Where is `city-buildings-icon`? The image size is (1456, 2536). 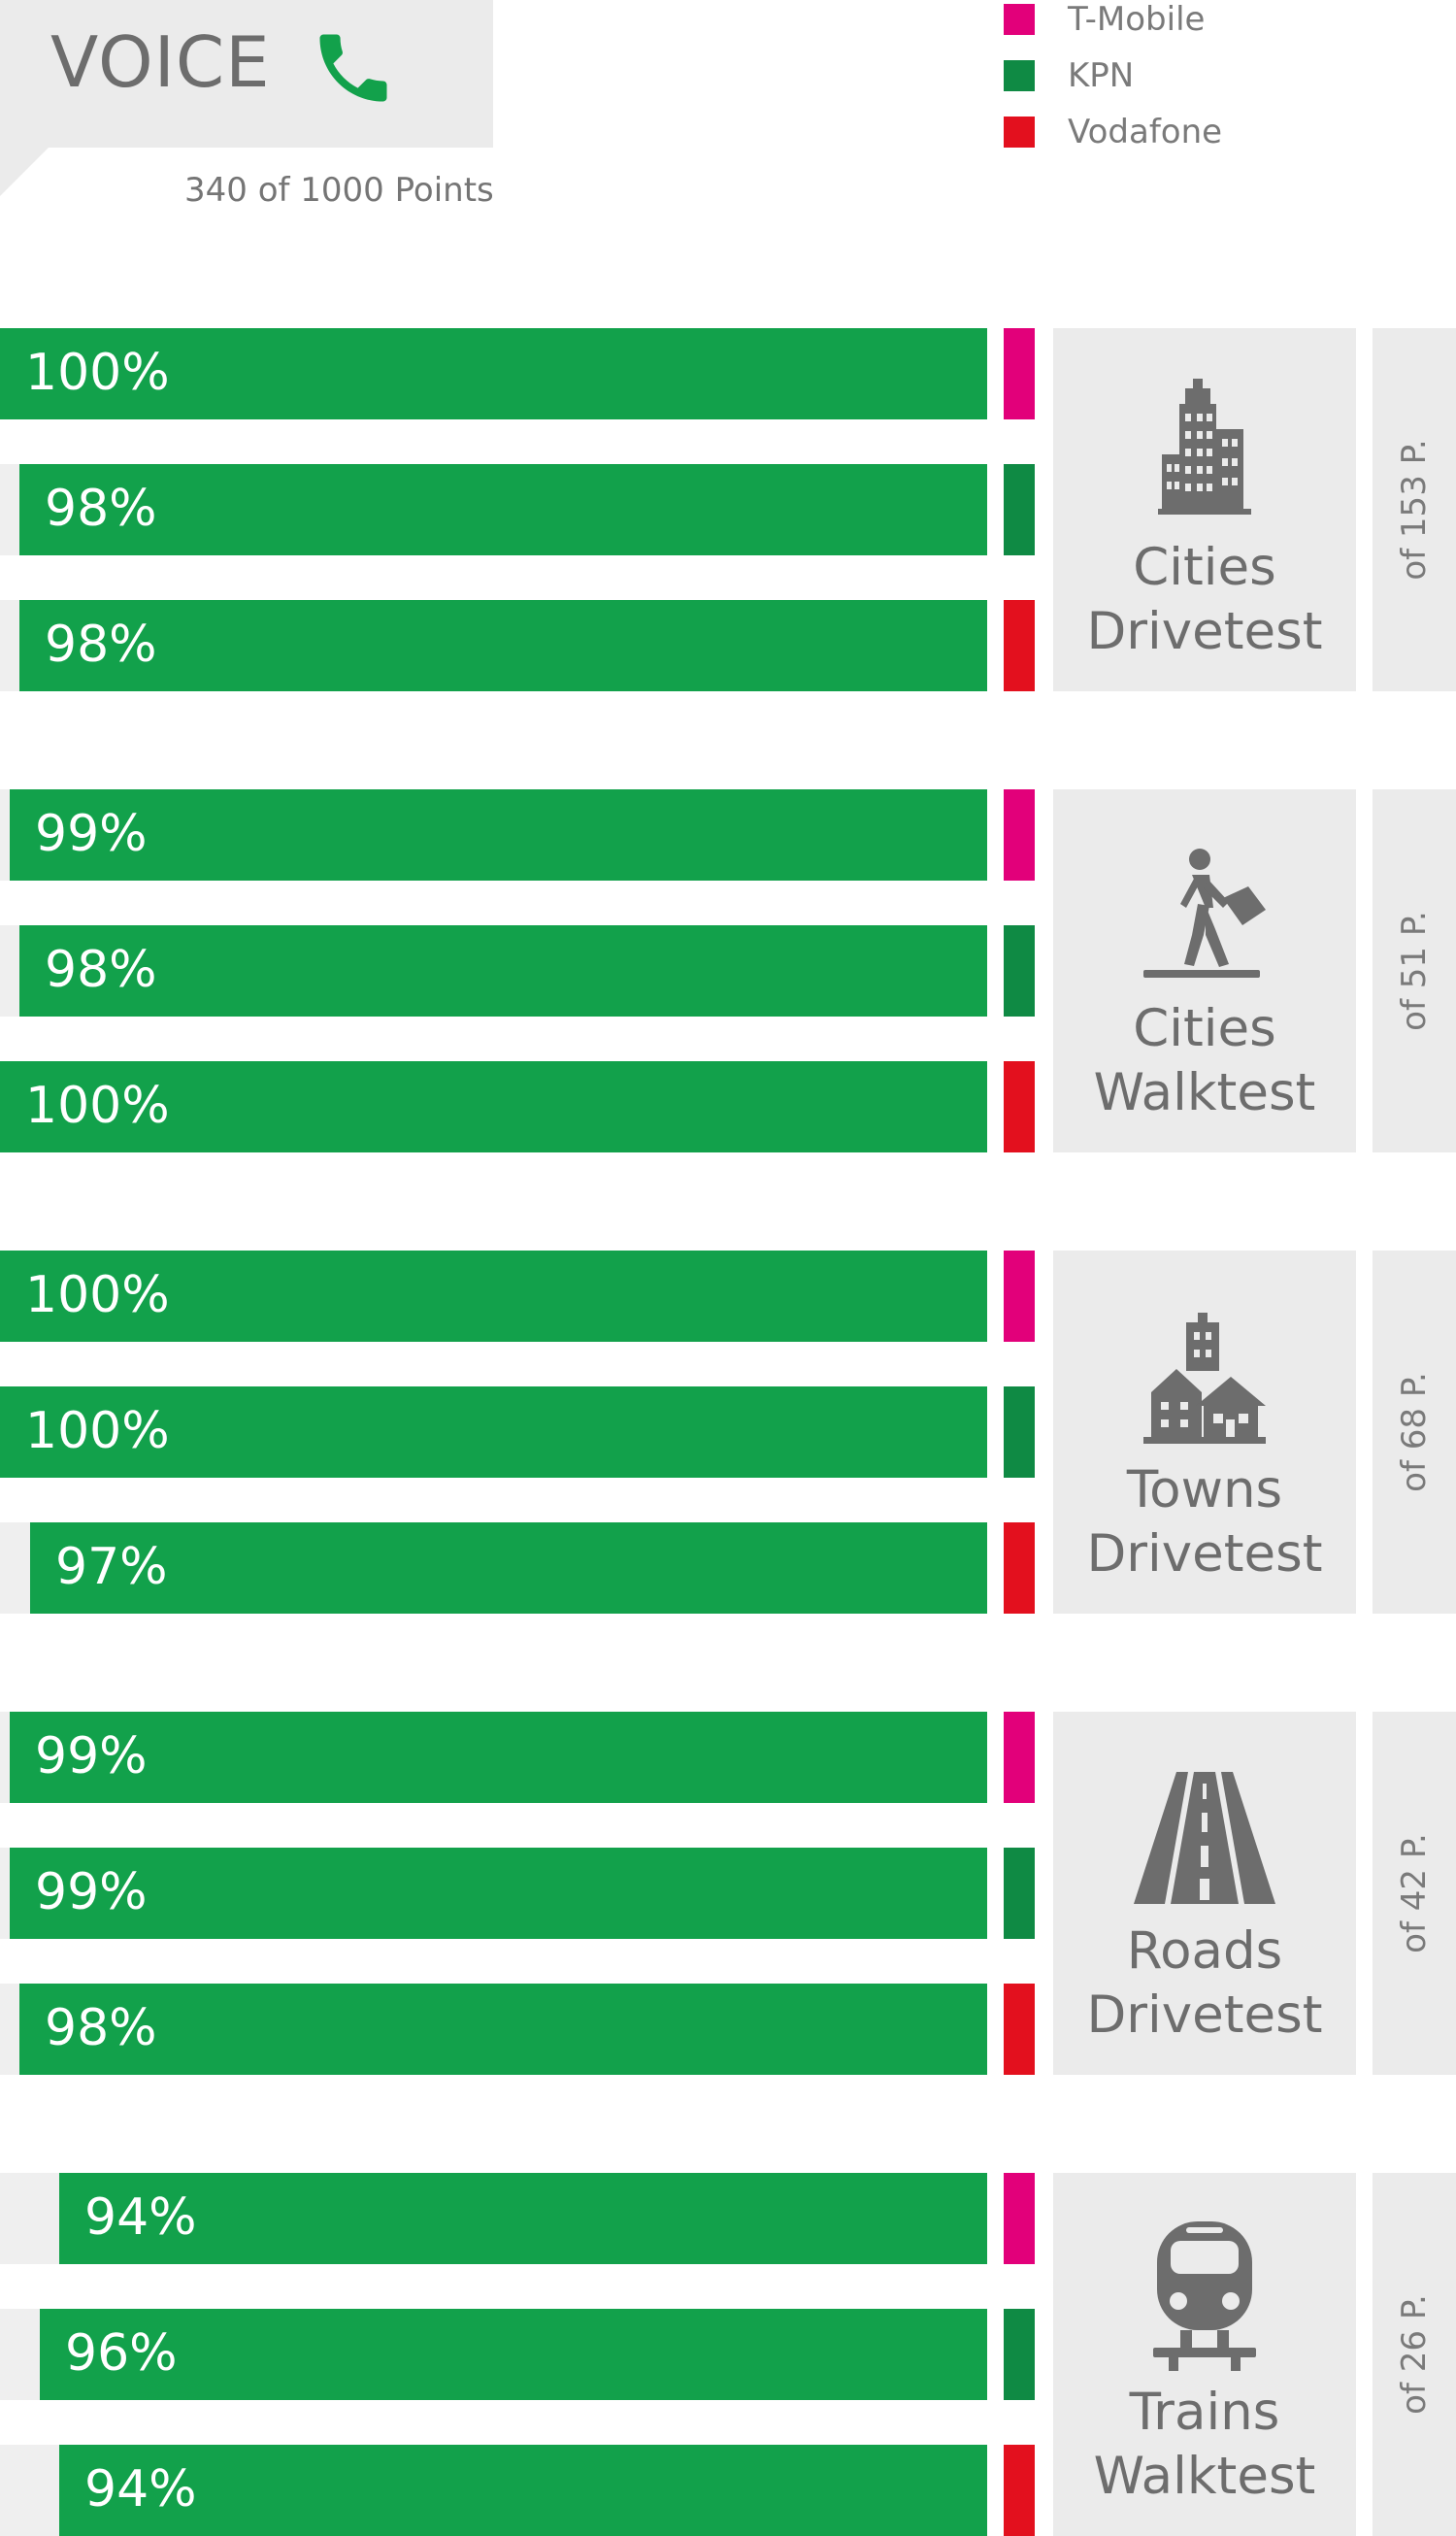 city-buildings-icon is located at coordinates (1204, 447).